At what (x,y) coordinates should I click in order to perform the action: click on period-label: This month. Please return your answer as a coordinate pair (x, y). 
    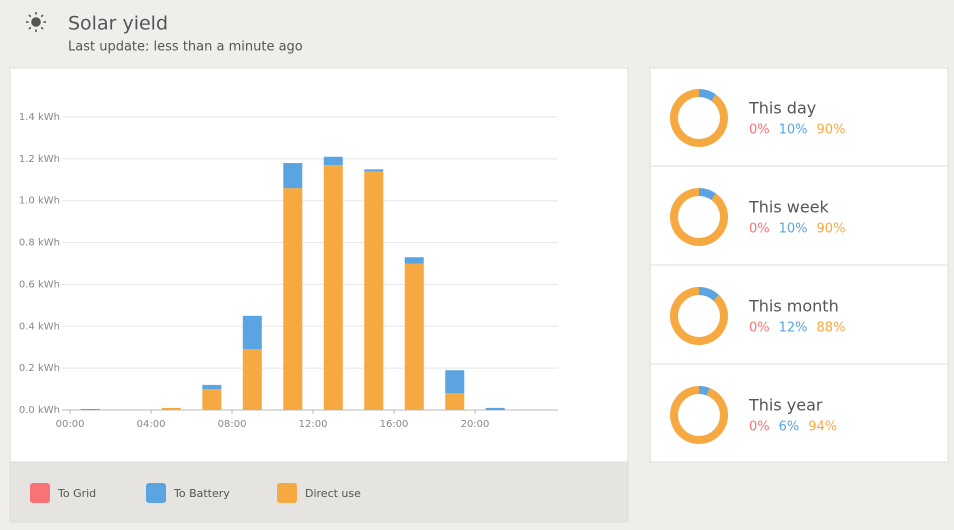
    Looking at the image, I should click on (793, 306).